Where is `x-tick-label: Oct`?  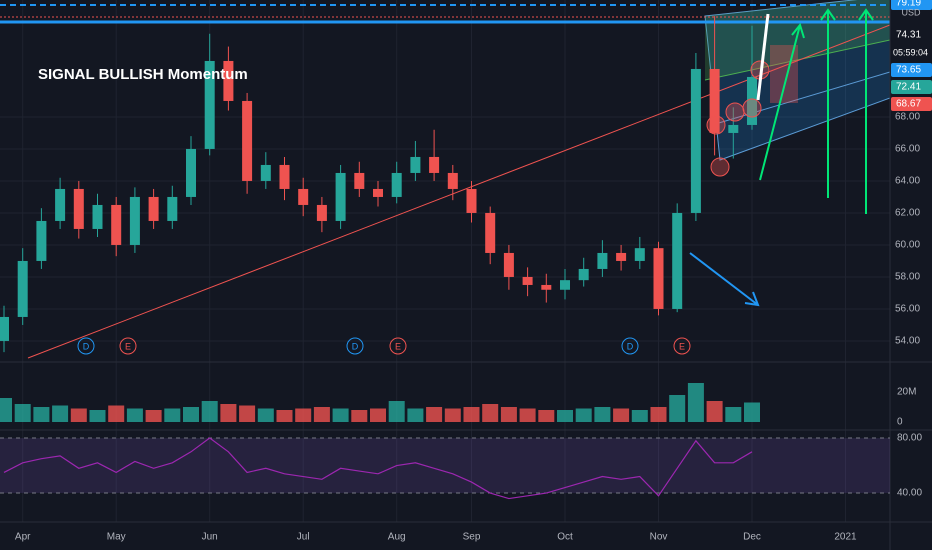 x-tick-label: Oct is located at coordinates (565, 537).